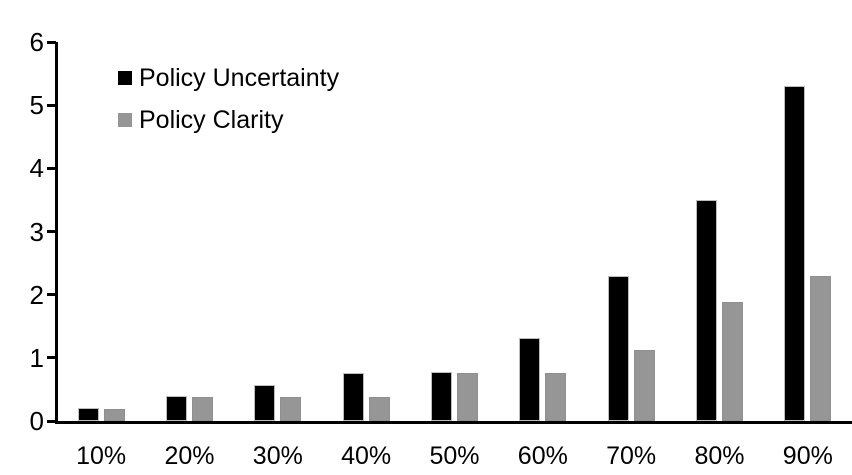 This screenshot has width=852, height=475. Describe the element at coordinates (239, 77) in the screenshot. I see `legend-label: Policy Uncertainty` at that location.